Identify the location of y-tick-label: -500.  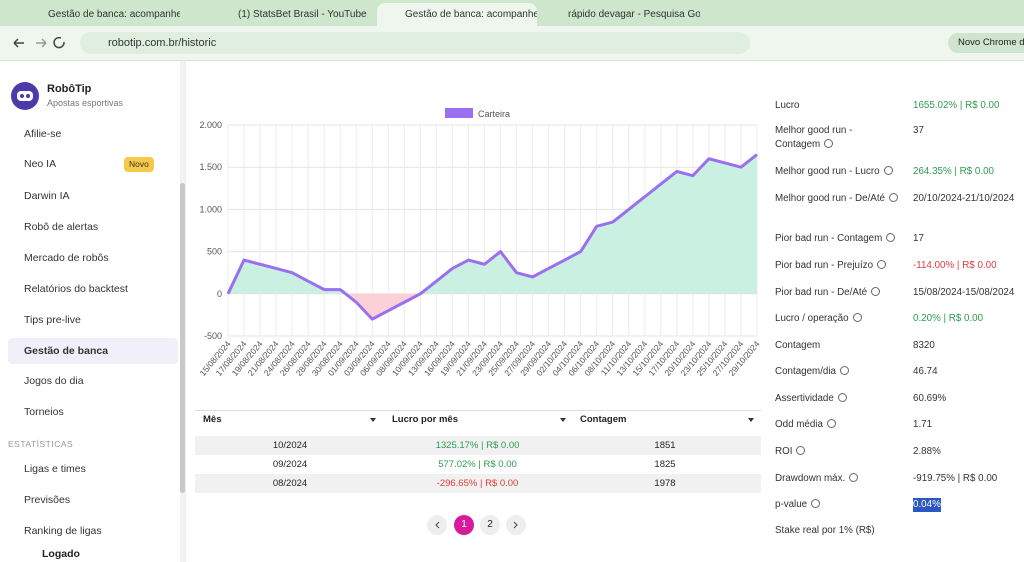
(213, 336).